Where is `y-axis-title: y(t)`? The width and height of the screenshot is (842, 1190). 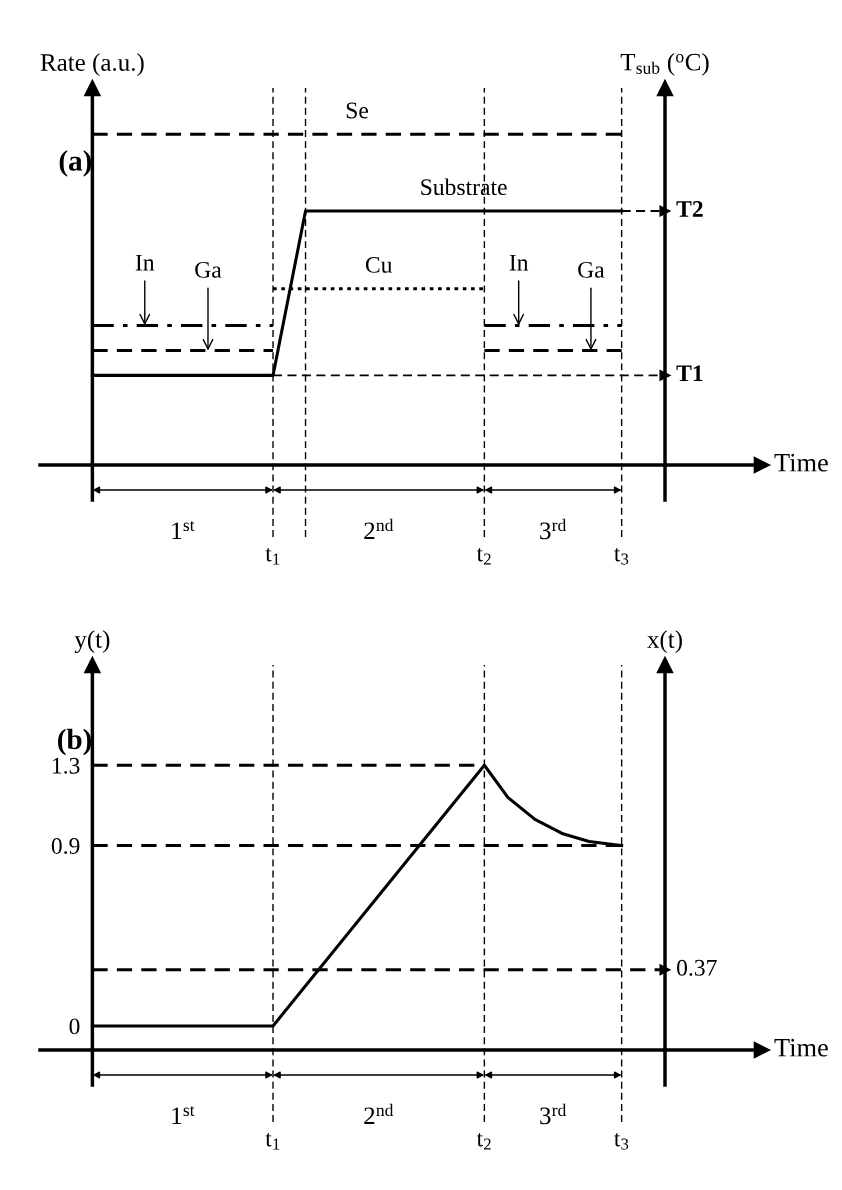
y-axis-title: y(t) is located at coordinates (92, 641).